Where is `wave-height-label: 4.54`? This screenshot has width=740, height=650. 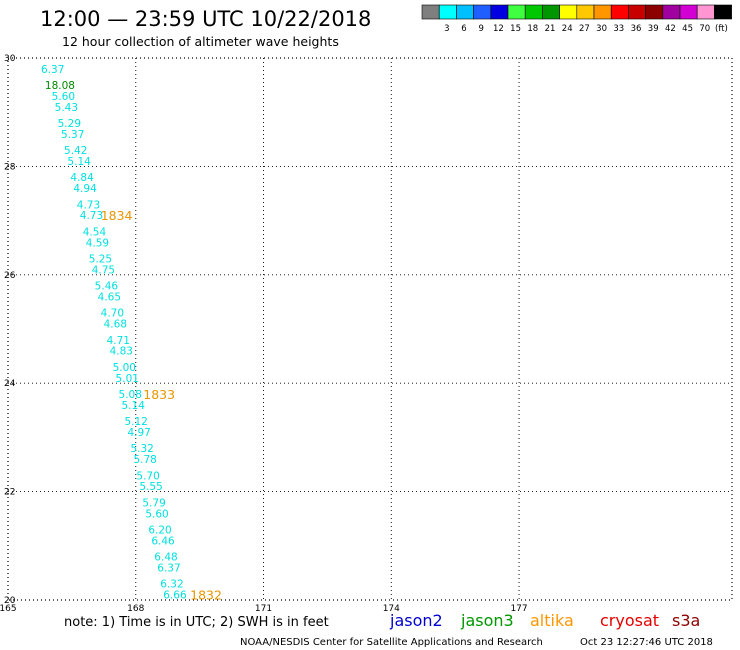
wave-height-label: 4.54 is located at coordinates (95, 232).